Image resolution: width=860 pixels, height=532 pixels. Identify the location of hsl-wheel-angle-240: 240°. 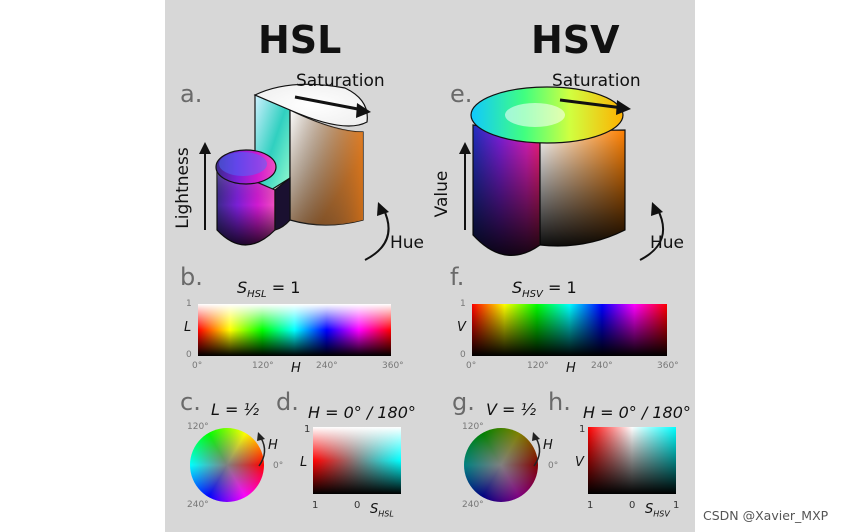
(198, 505).